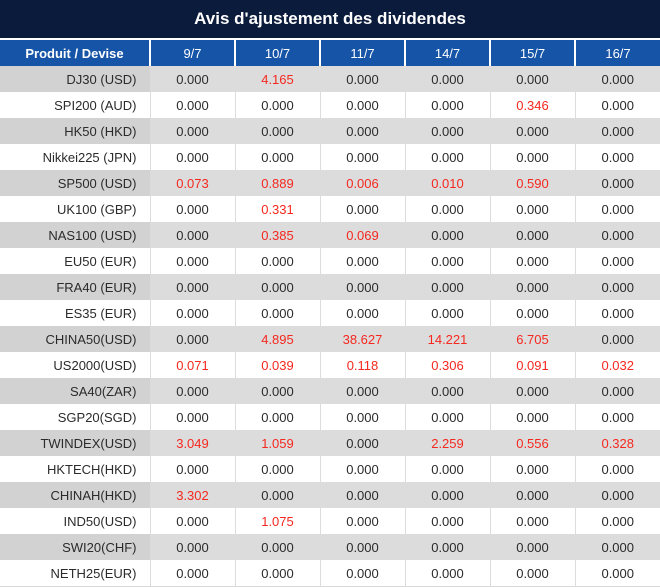  What do you see at coordinates (277, 183) in the screenshot?
I see `value-cell: 0.889` at bounding box center [277, 183].